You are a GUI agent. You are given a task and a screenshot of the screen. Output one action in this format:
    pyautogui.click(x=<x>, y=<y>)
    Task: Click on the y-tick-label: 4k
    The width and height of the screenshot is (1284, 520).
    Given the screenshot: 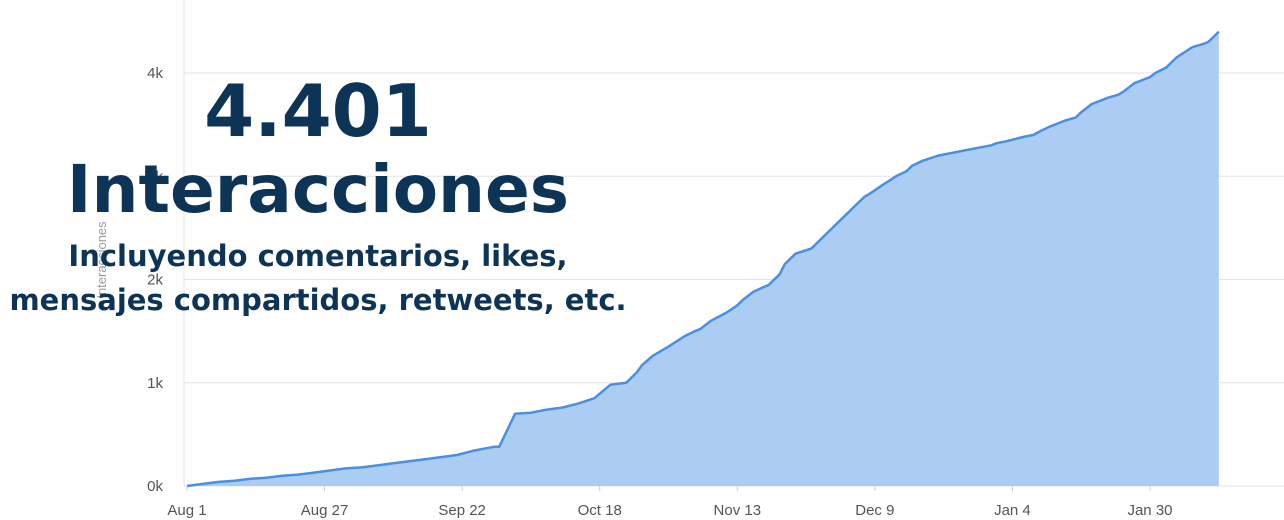 What is the action you would take?
    pyautogui.click(x=155, y=73)
    